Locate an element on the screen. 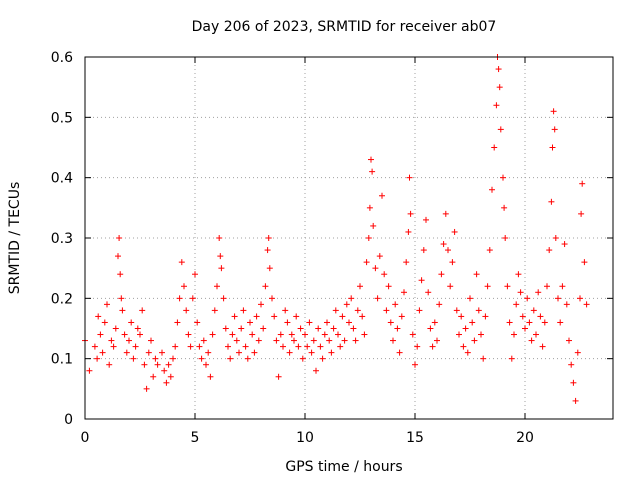 The image size is (640, 480). y-tick-label: 0.4 is located at coordinates (62, 179).